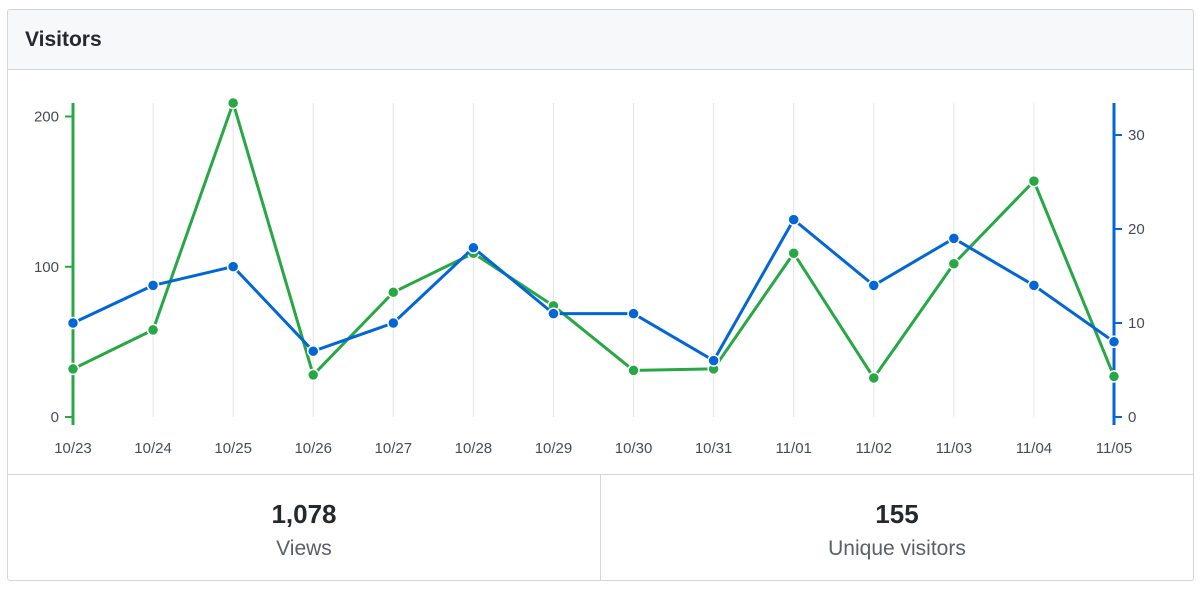 This screenshot has width=1200, height=589. I want to click on x-tick-label: 11/03, so click(954, 448).